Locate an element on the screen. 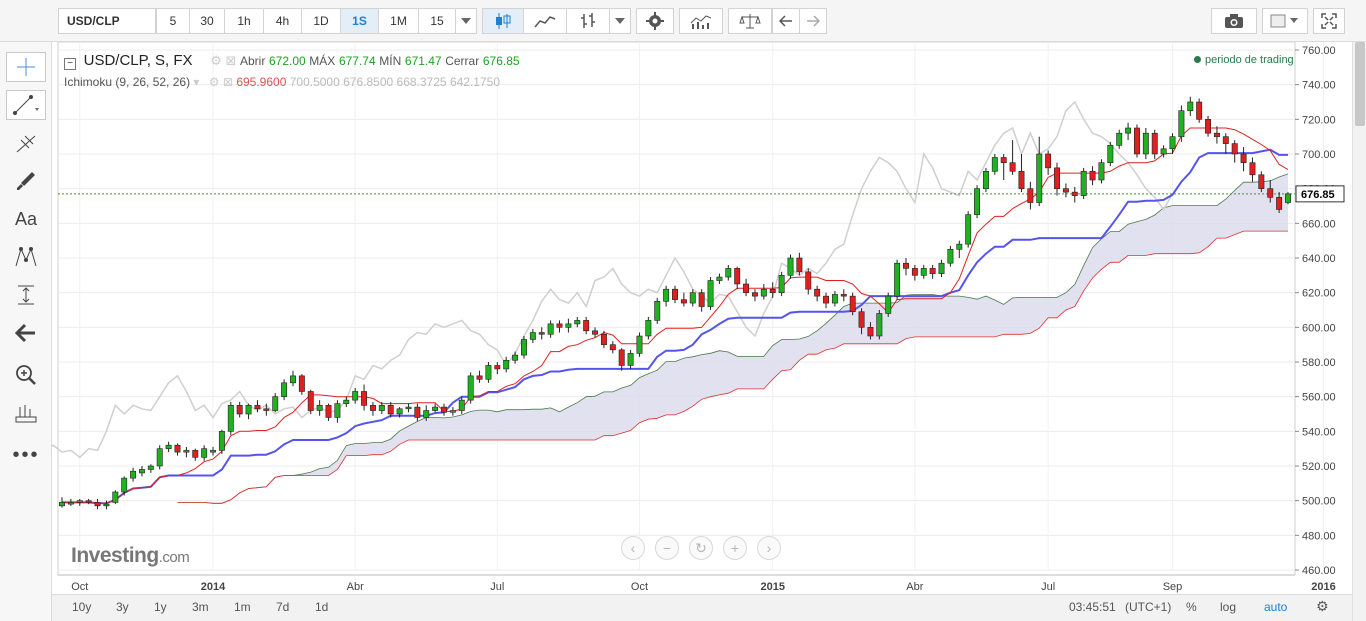 This screenshot has width=1366, height=621. legend-symbol: USD/CLP, S, FX is located at coordinates (138, 60).